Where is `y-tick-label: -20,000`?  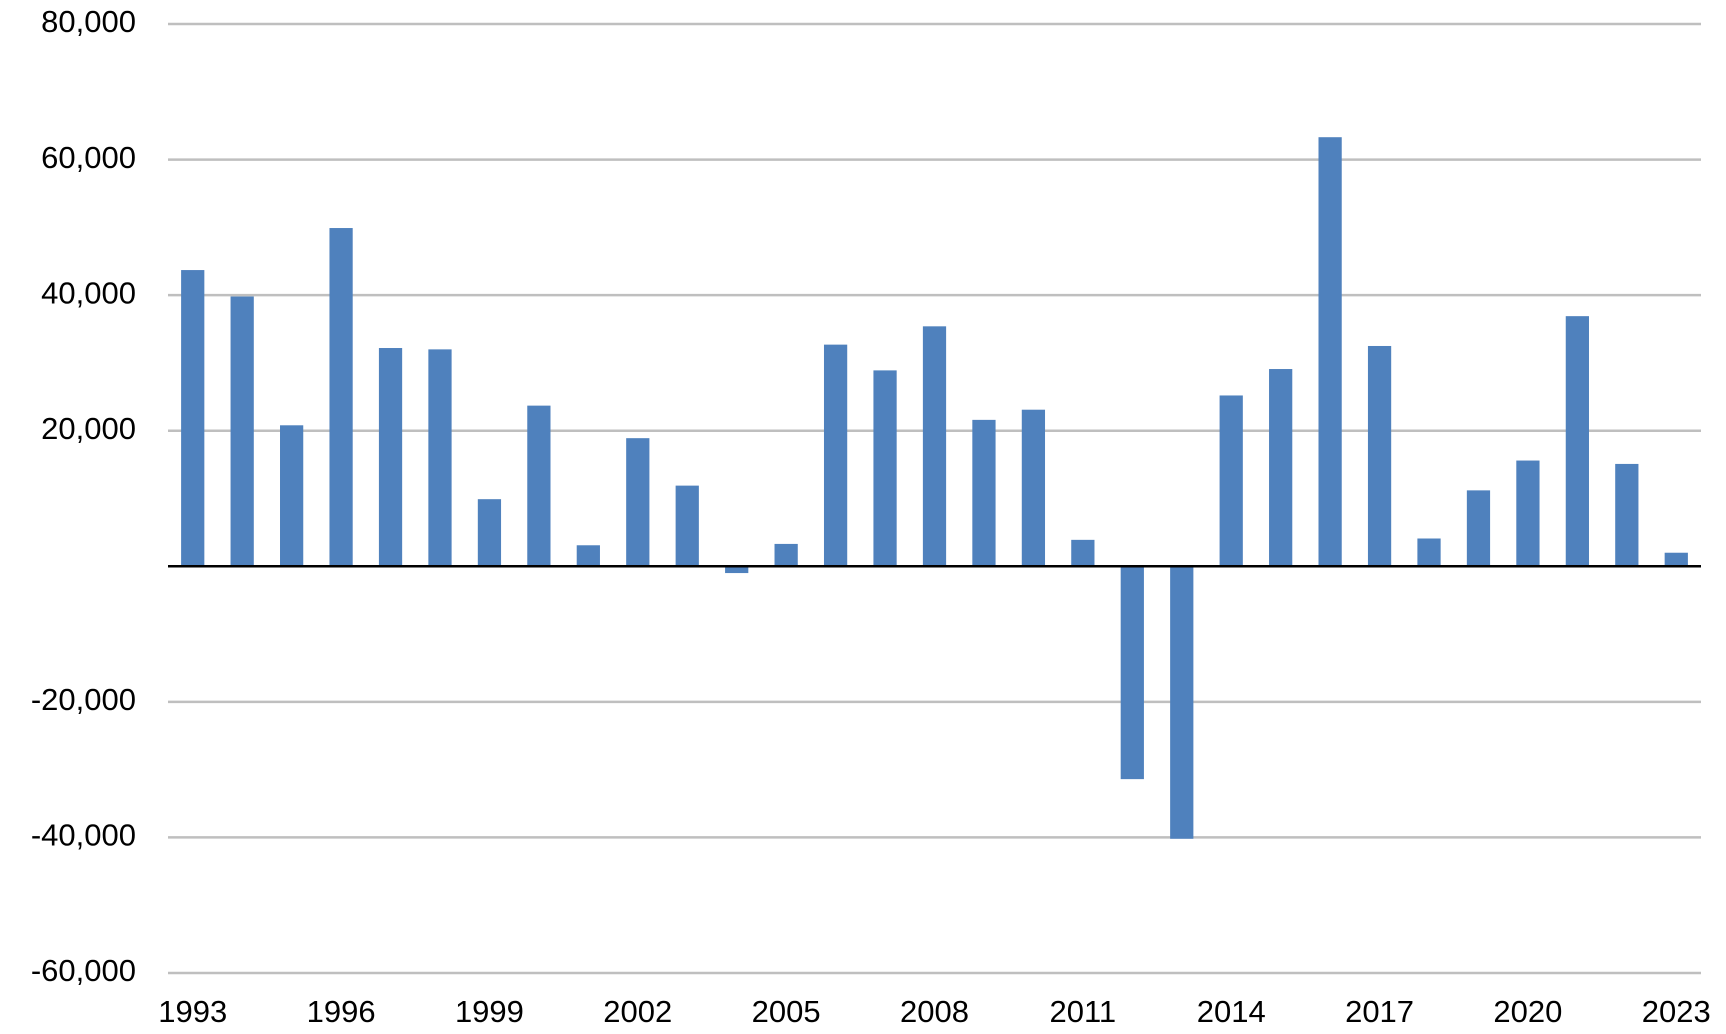
y-tick-label: -20,000 is located at coordinates (83, 699).